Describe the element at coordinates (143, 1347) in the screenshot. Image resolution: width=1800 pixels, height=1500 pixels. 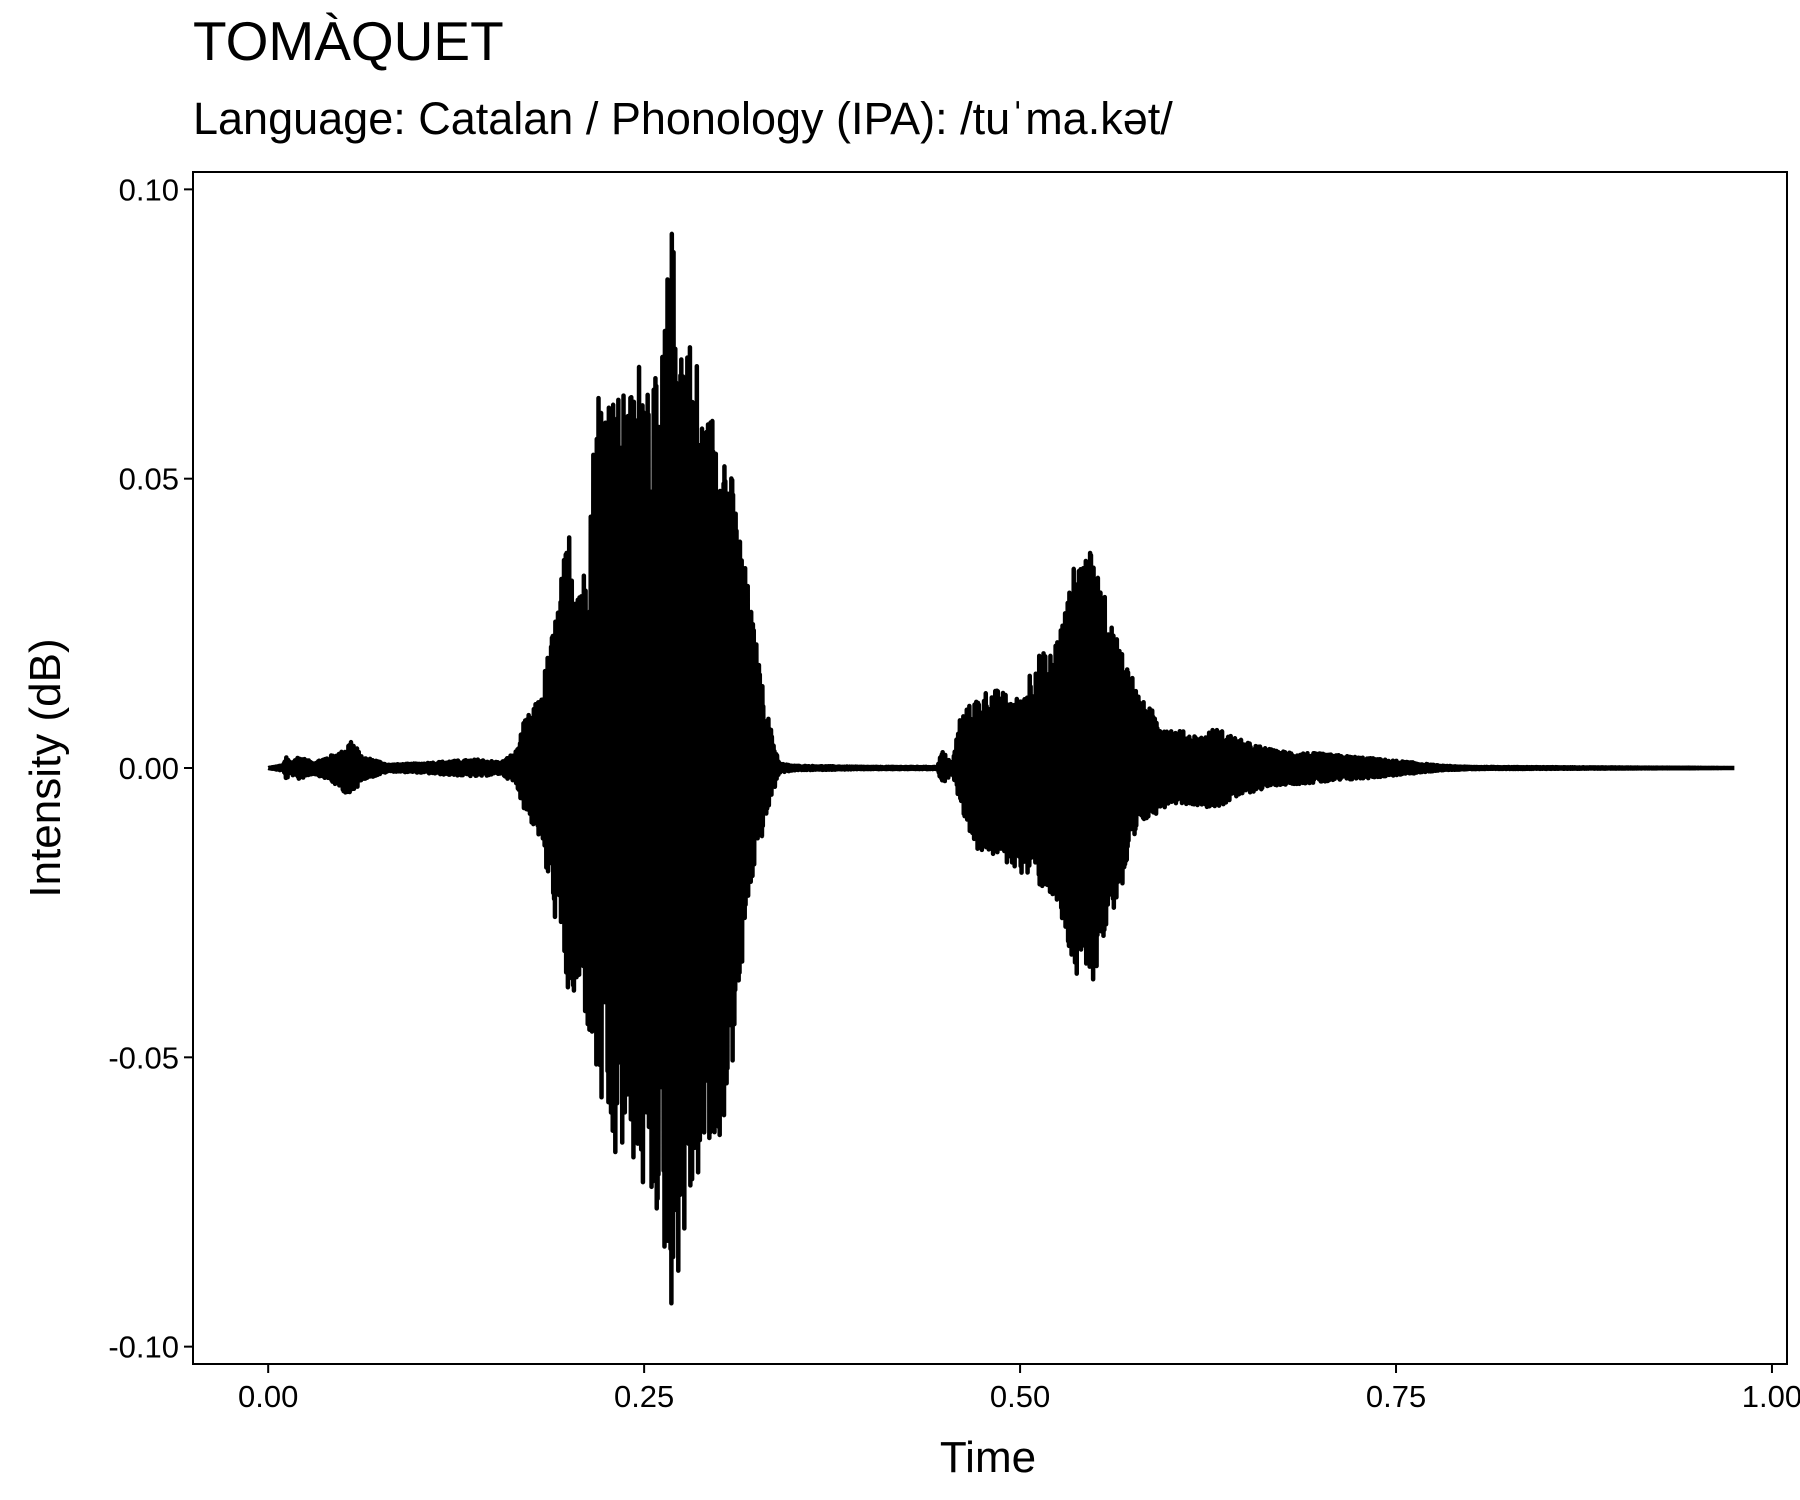
I see `y-tick-label: -0.10` at that location.